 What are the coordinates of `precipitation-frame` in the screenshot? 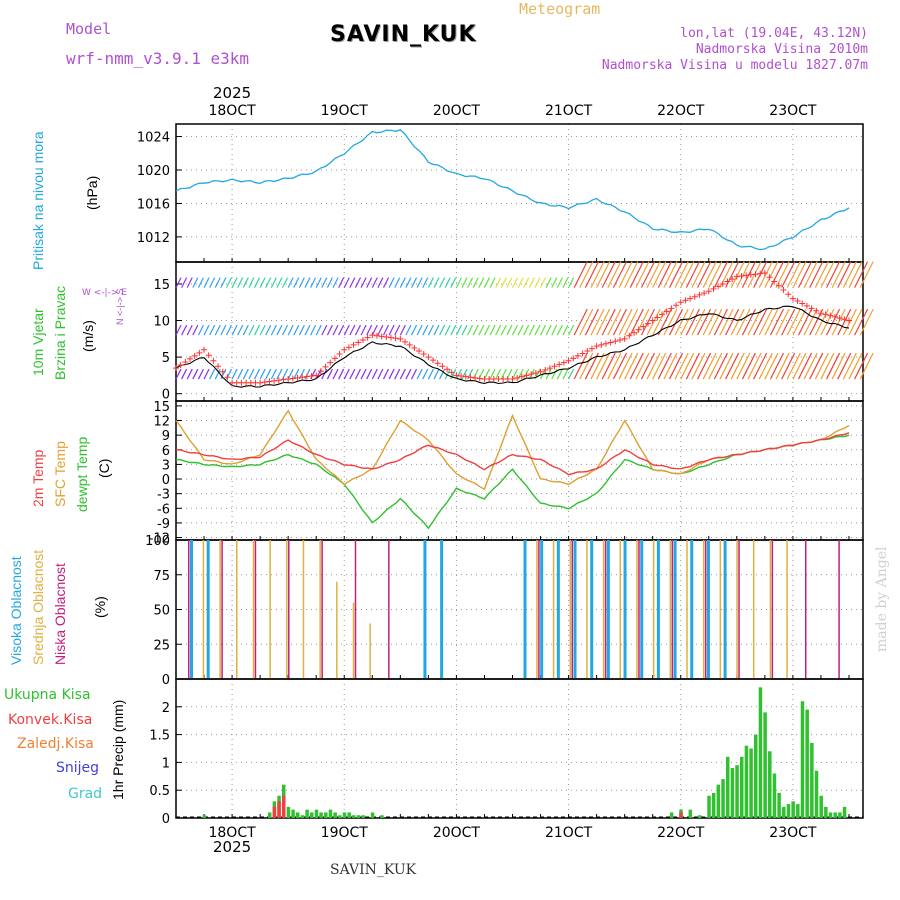 It's located at (519, 748).